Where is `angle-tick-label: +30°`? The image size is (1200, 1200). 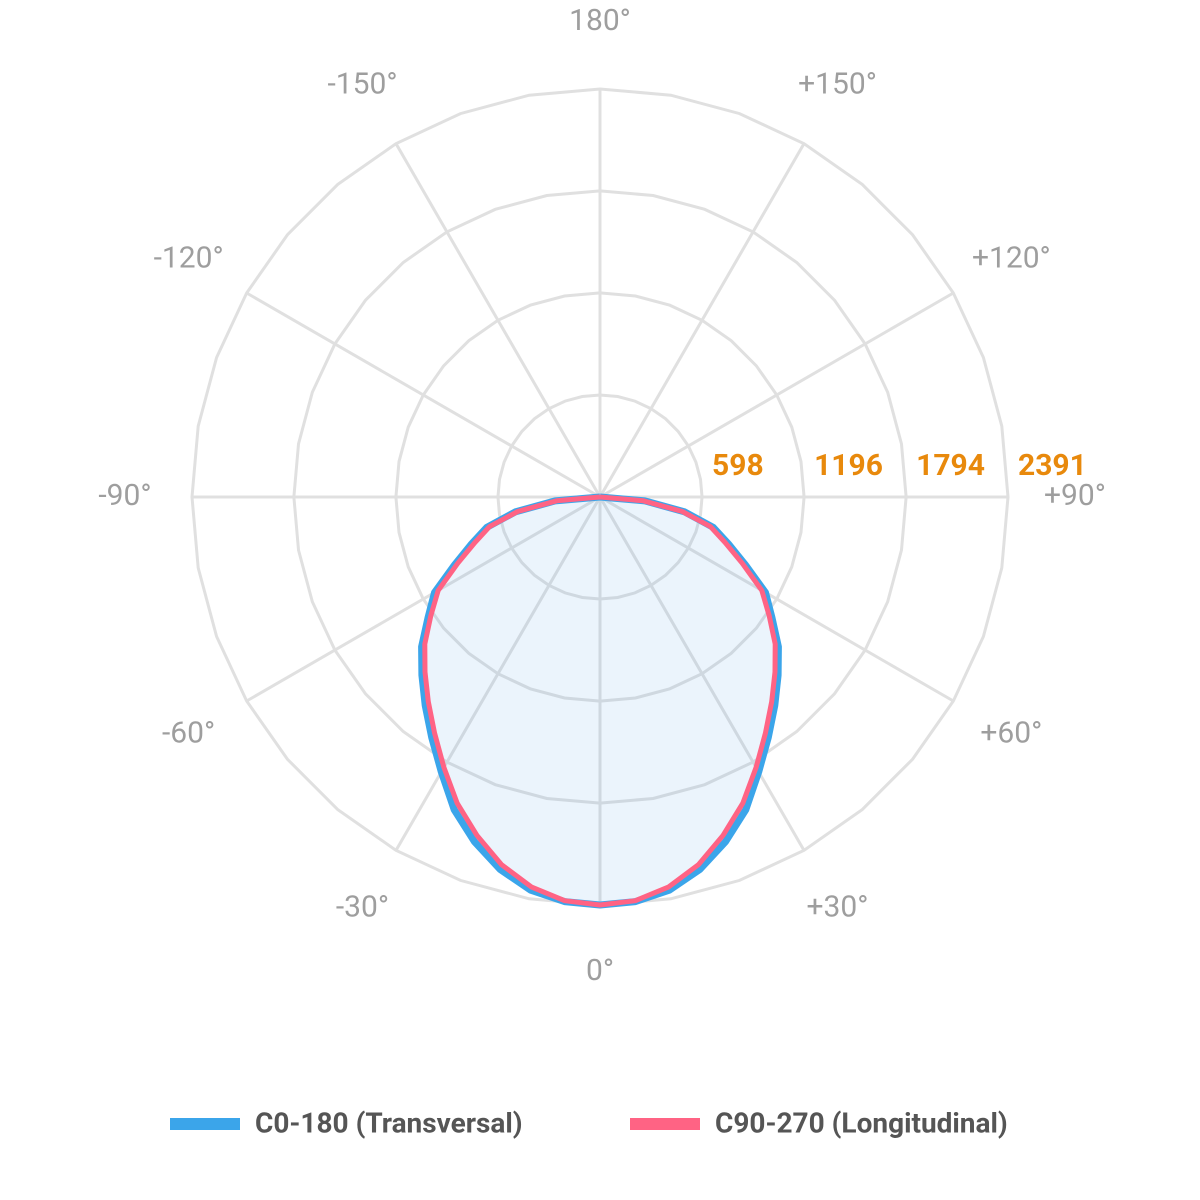
angle-tick-label: +30° is located at coordinates (838, 906).